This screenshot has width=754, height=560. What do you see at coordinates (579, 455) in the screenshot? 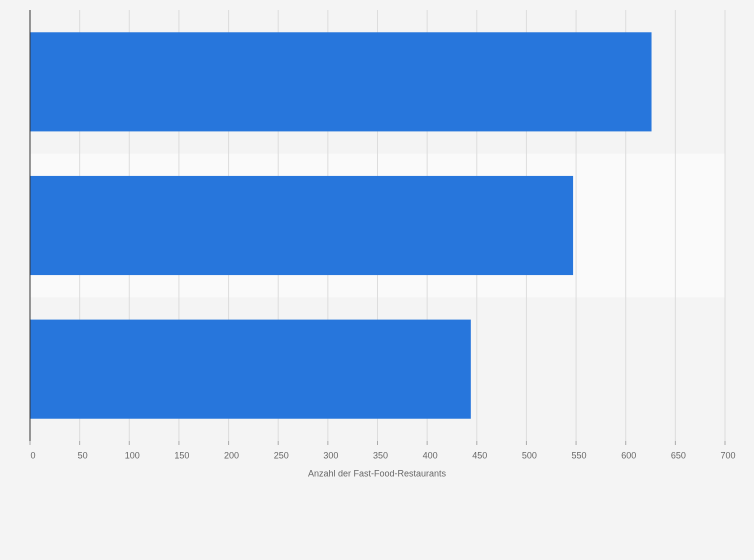
I see `x-tick-label: 550` at bounding box center [579, 455].